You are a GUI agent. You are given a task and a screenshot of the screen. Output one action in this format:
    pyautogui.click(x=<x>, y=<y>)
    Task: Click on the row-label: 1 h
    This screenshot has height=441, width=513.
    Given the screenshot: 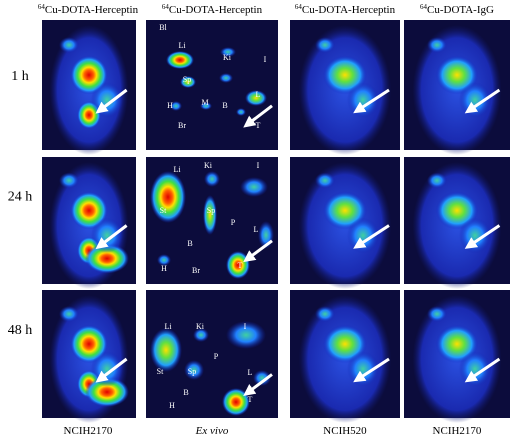 What is the action you would take?
    pyautogui.click(x=20, y=76)
    